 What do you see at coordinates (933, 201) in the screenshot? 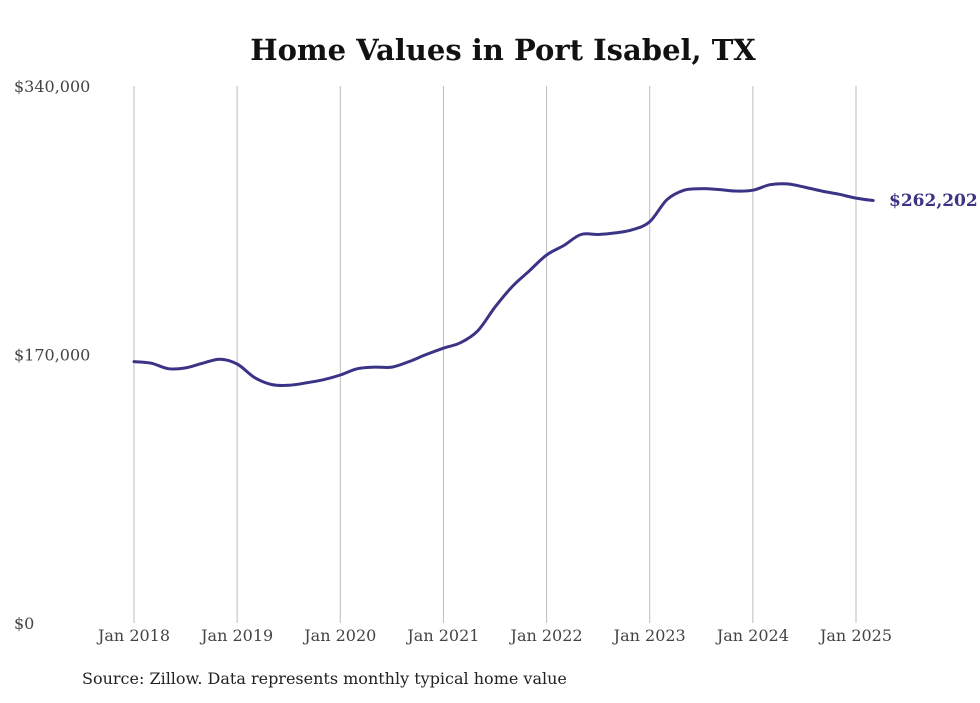
I see `end-value-label: $262,202` at bounding box center [933, 201].